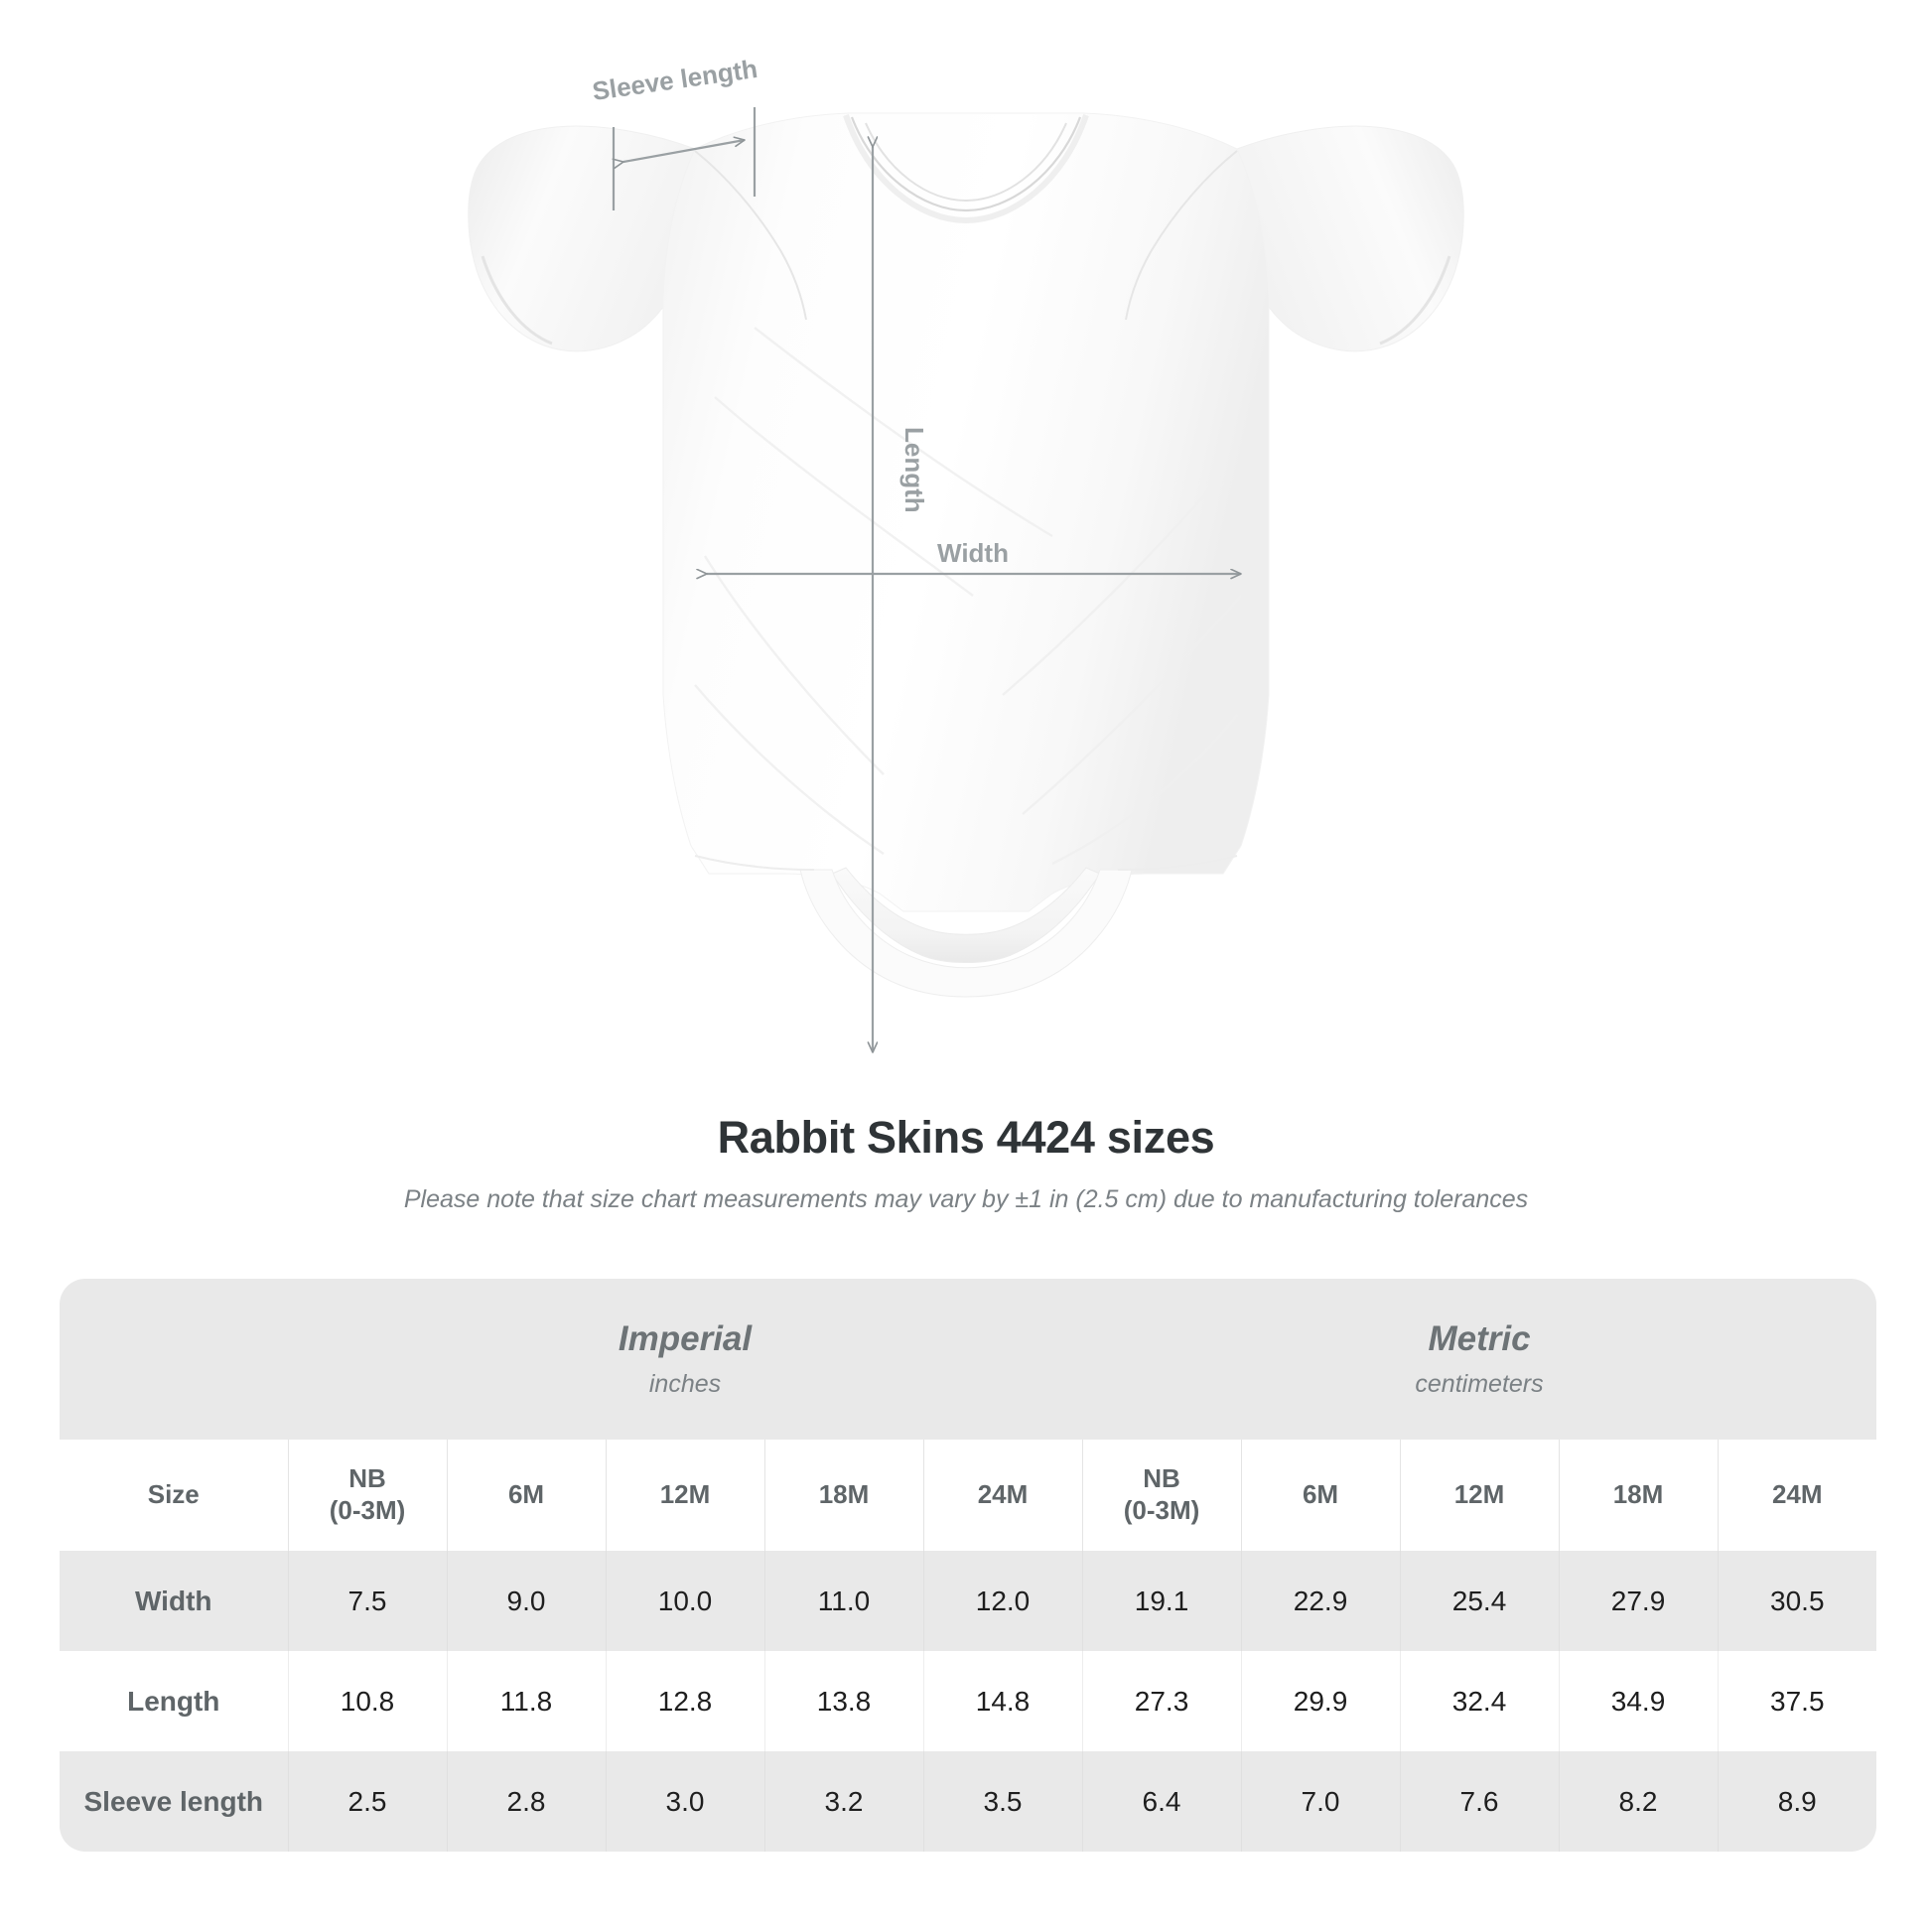  Describe the element at coordinates (1797, 1802) in the screenshot. I see `cell-sleeve-metric-24m: 8.9` at that location.